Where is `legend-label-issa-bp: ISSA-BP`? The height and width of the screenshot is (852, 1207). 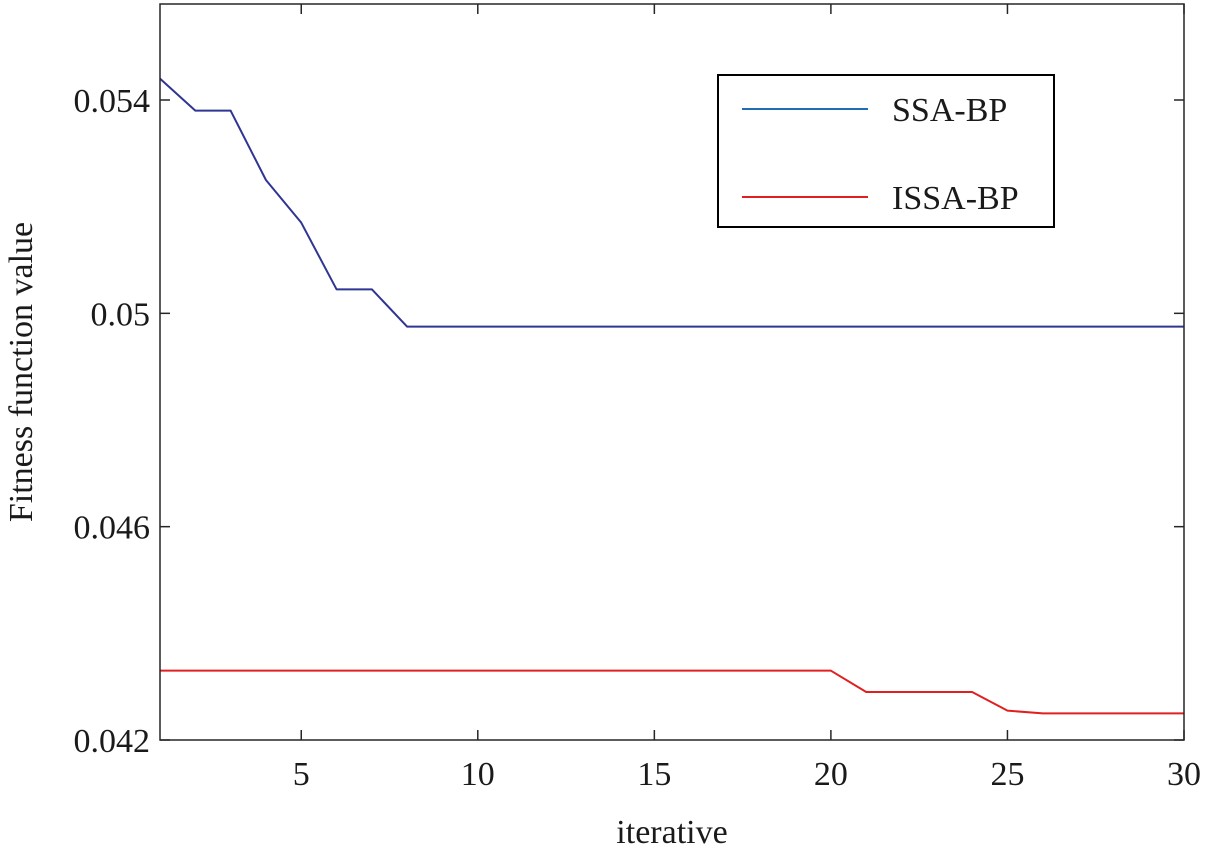
legend-label-issa-bp: ISSA-BP is located at coordinates (955, 198).